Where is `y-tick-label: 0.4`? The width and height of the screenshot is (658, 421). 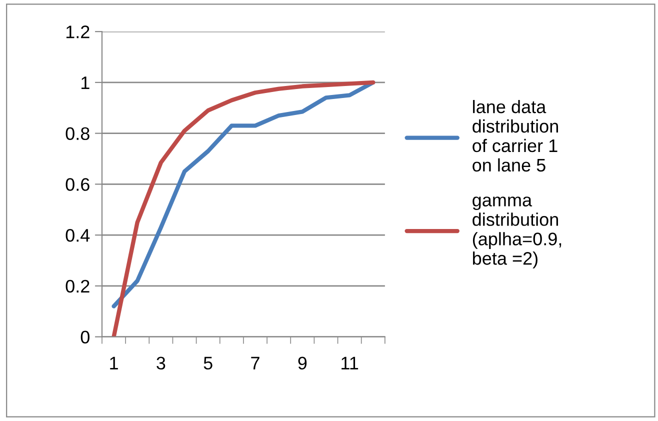
y-tick-label: 0.4 is located at coordinates (78, 235).